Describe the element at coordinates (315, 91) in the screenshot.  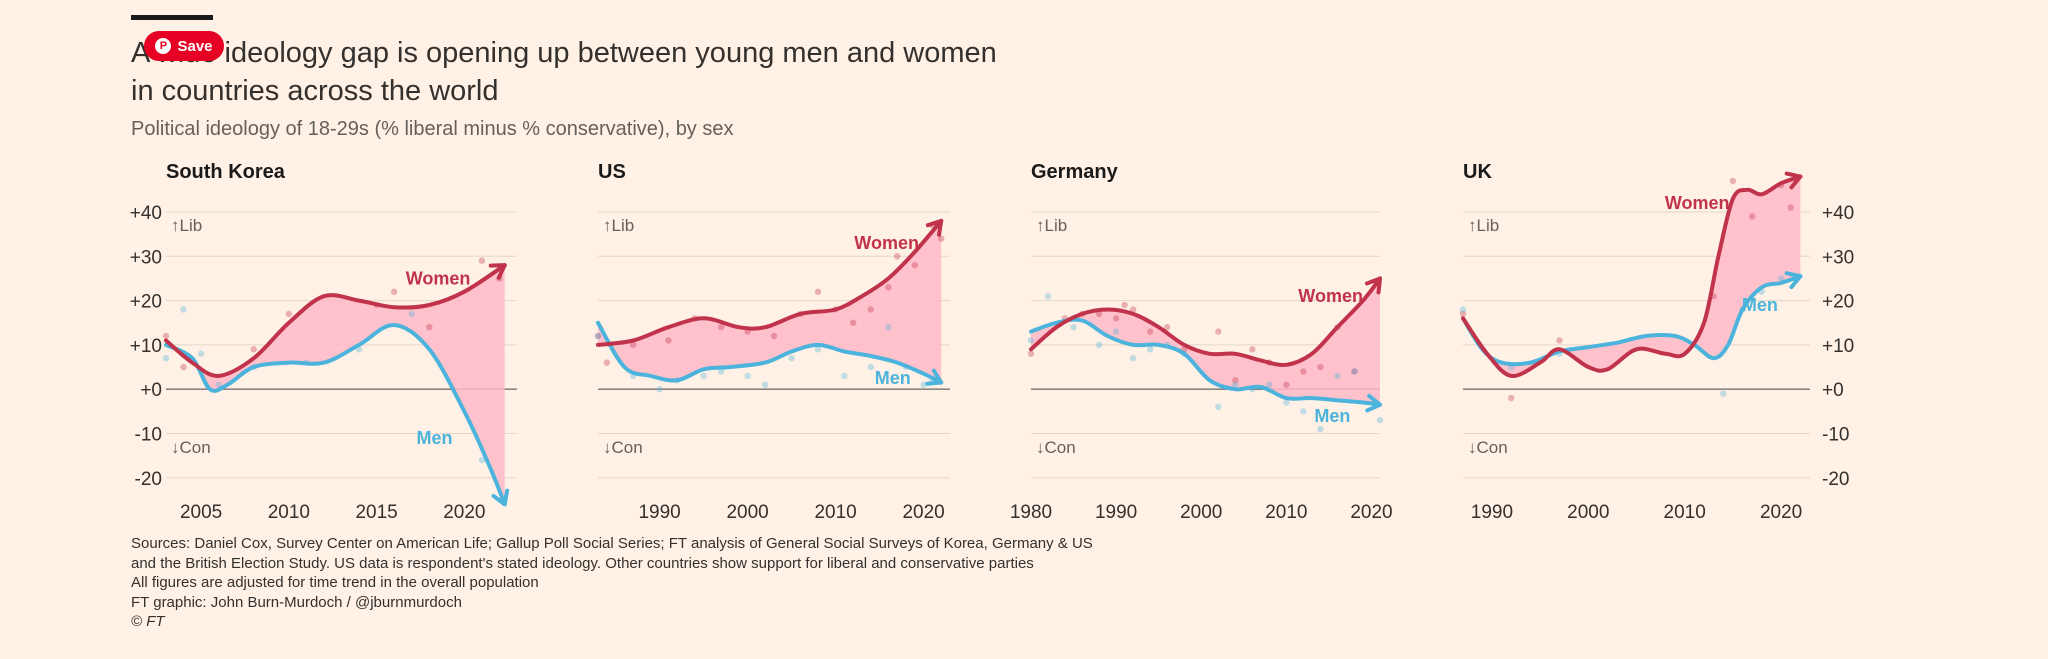
I see `title-line-2: in countries across the world` at that location.